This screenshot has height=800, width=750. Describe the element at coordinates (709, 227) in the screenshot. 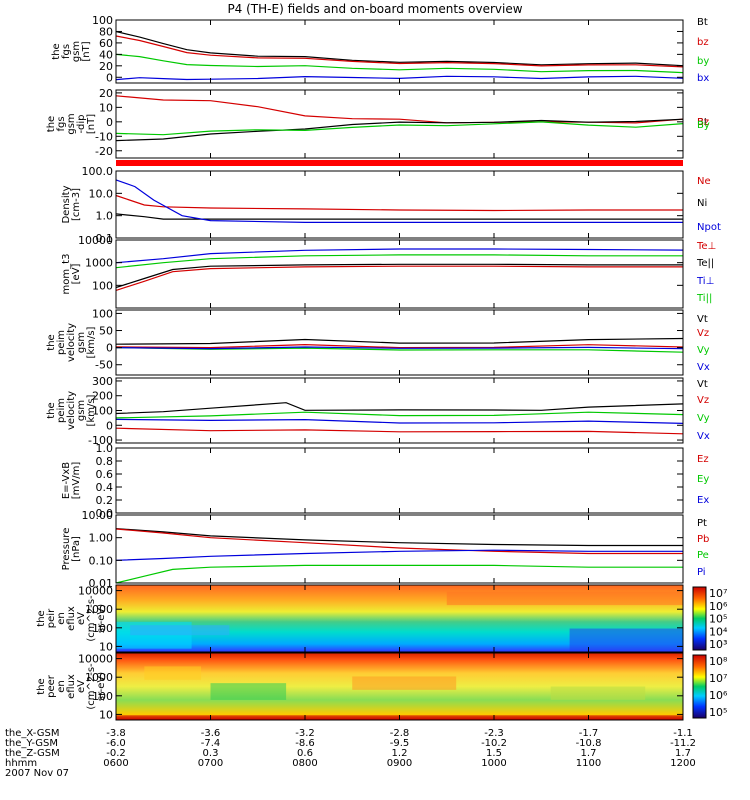

I see `legend-density-2: Npot` at that location.